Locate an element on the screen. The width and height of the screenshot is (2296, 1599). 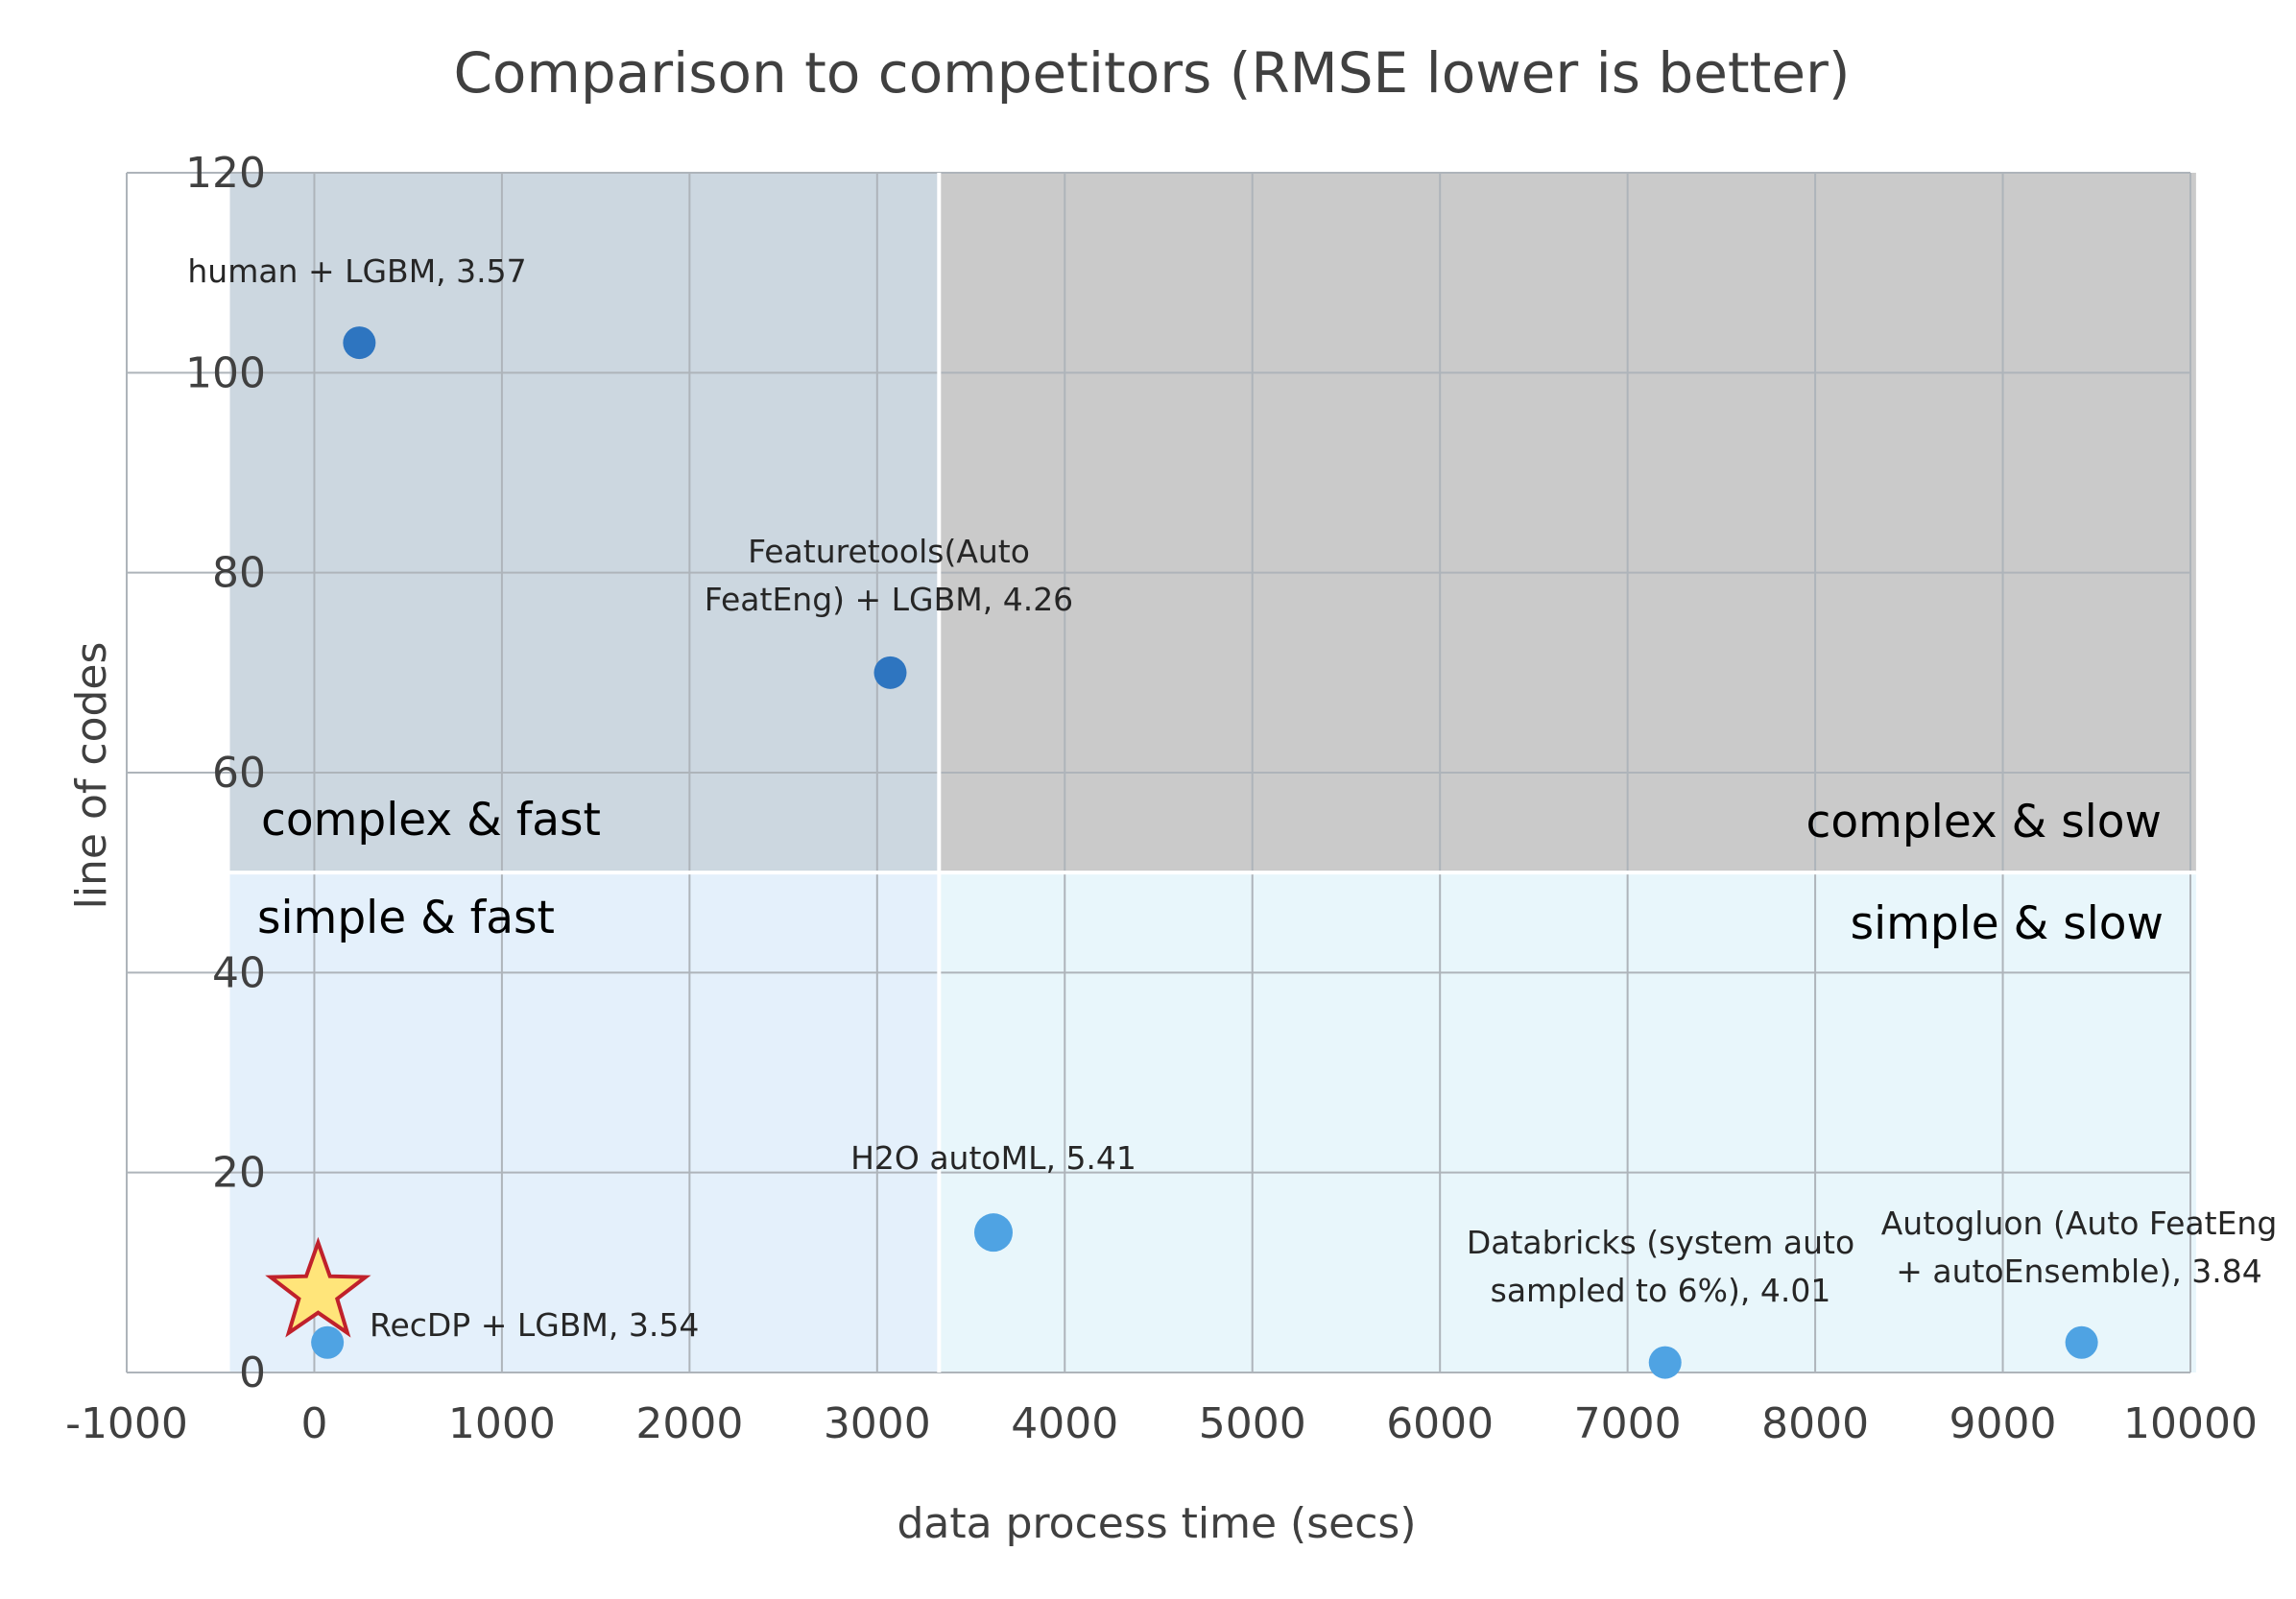
highlight-star-icon is located at coordinates (318, 1287).